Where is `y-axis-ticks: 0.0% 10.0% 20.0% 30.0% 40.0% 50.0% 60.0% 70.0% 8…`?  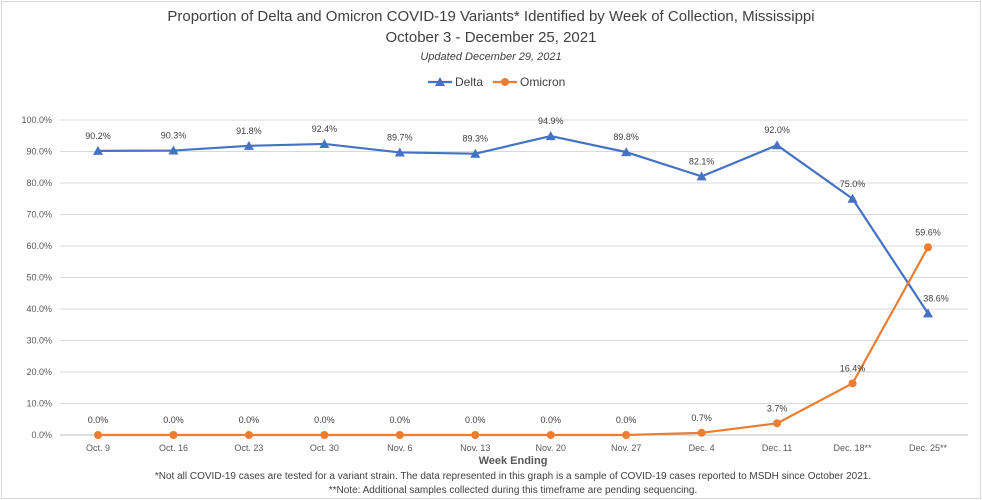 y-axis-ticks: 0.0% 10.0% 20.0% 30.0% 40.0% 50.0% 60.0% 70.0% 8… is located at coordinates (36, 277).